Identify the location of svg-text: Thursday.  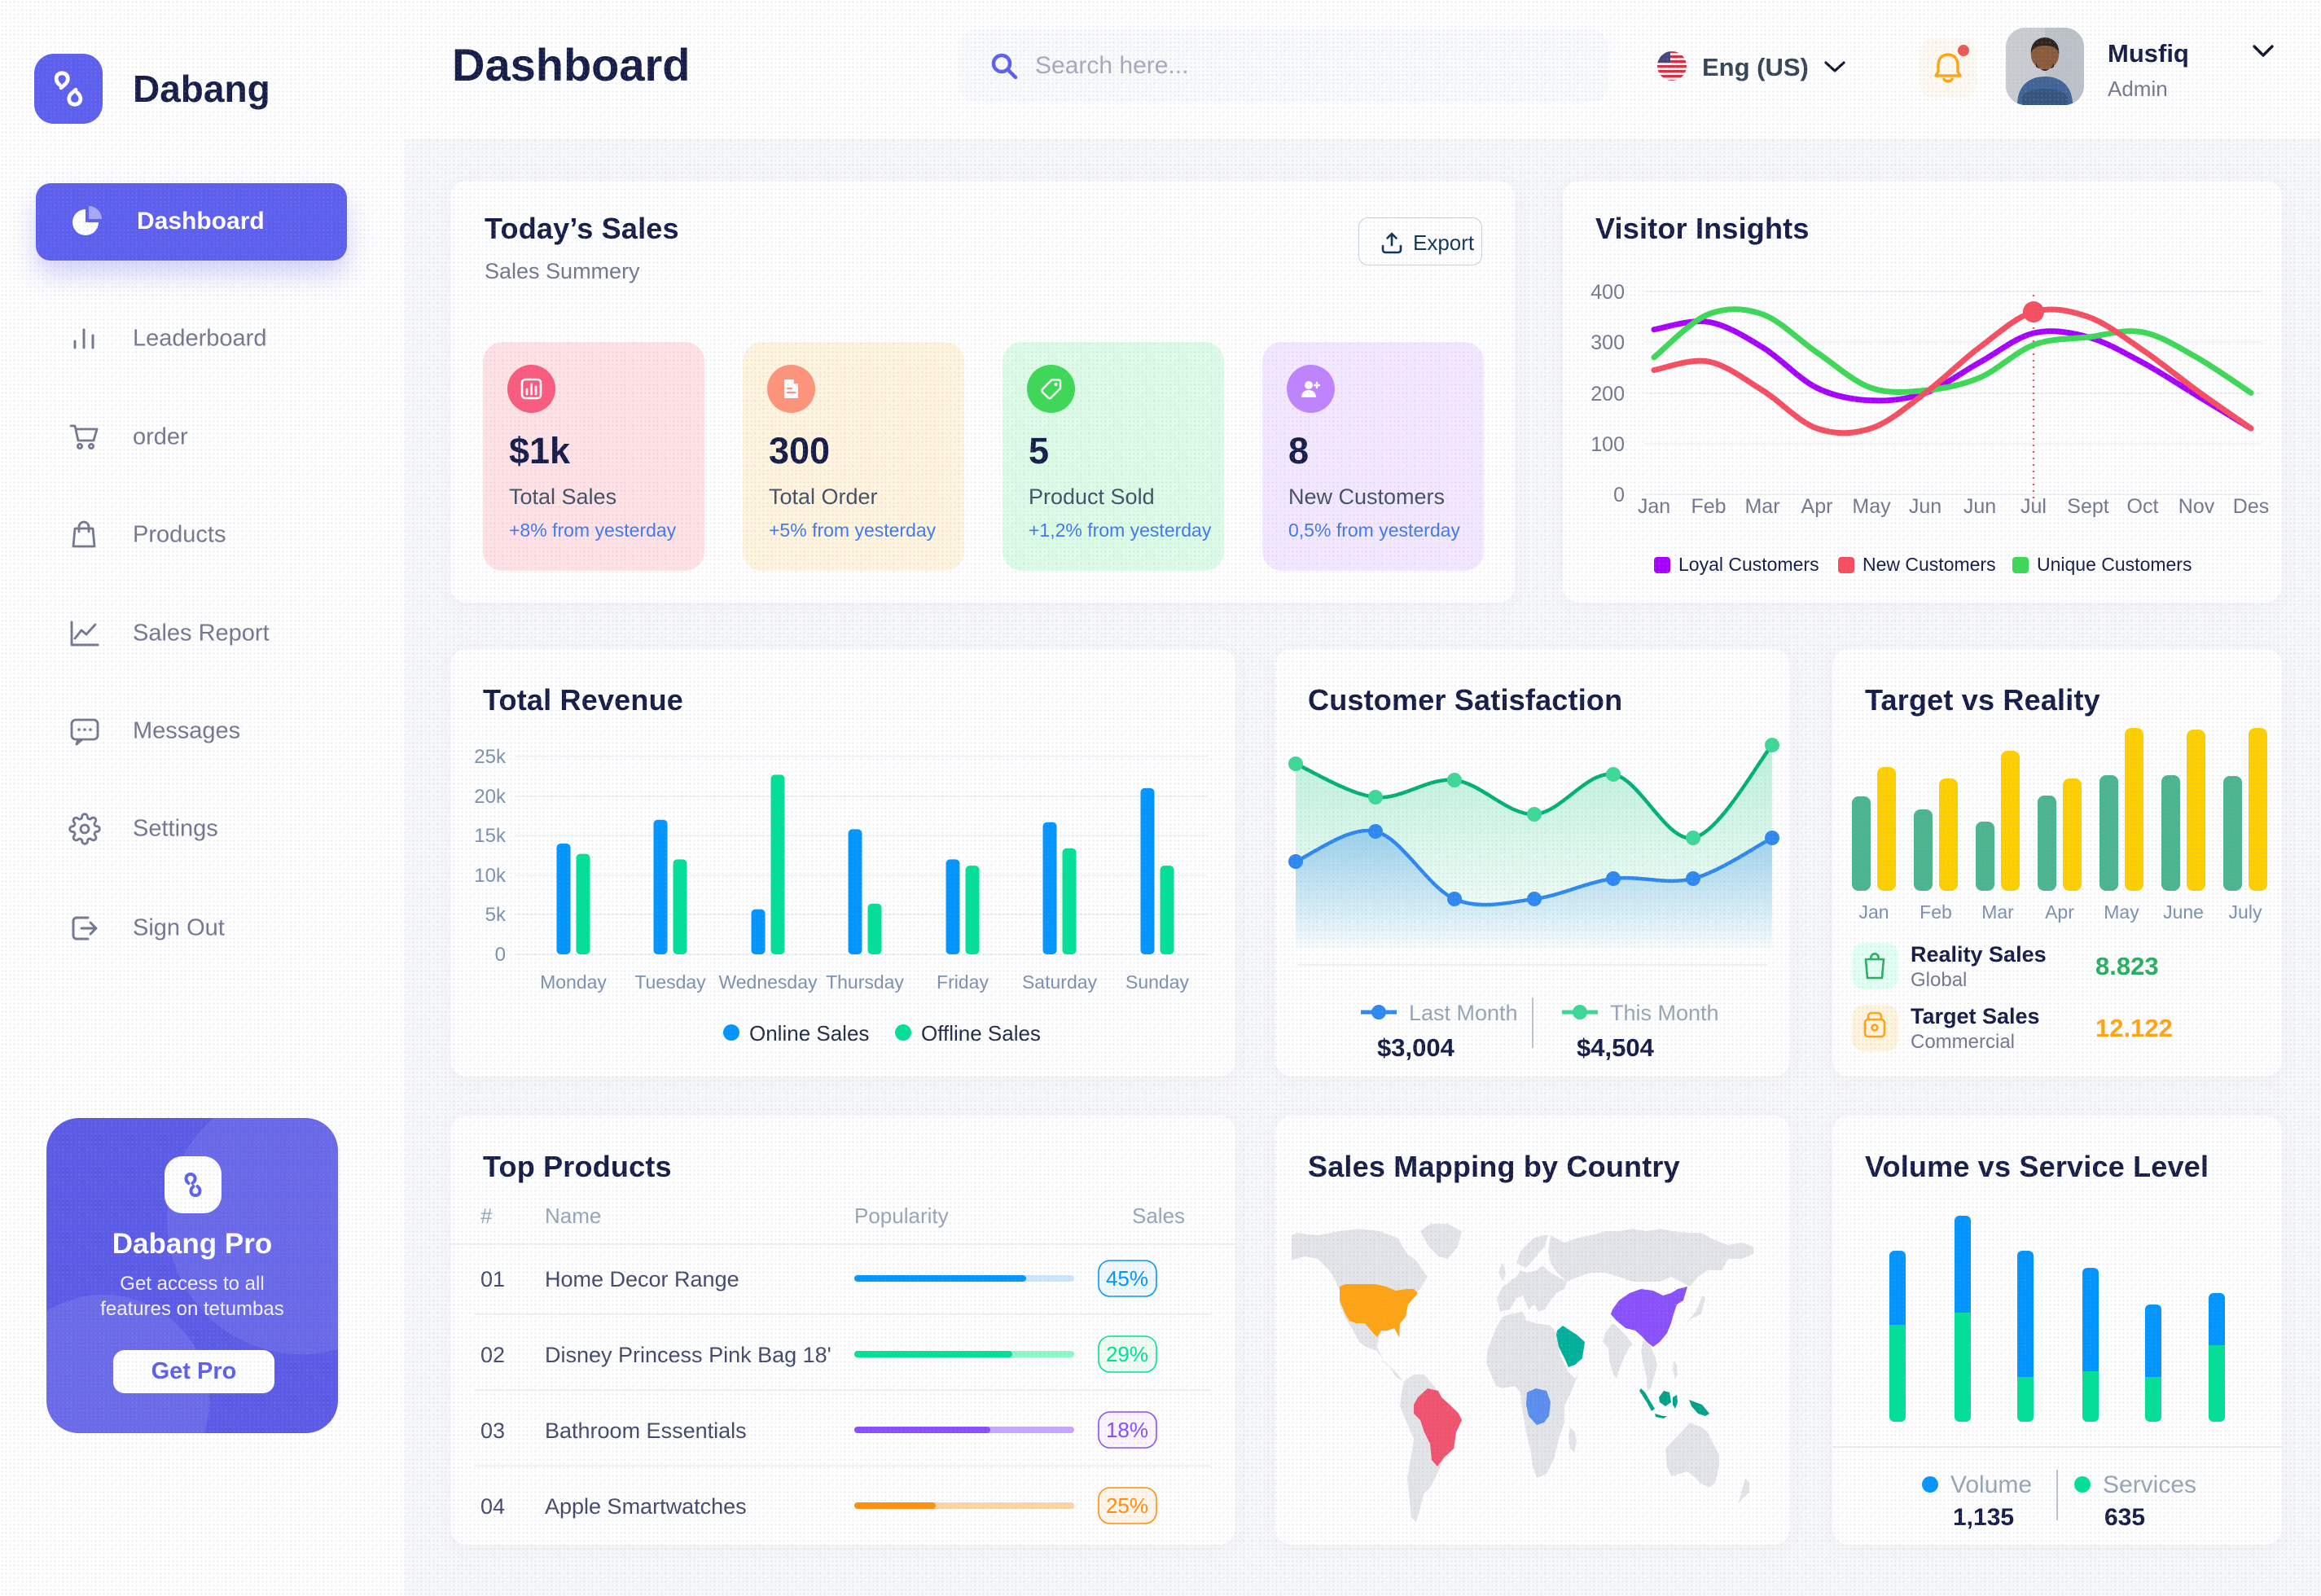
(865, 982).